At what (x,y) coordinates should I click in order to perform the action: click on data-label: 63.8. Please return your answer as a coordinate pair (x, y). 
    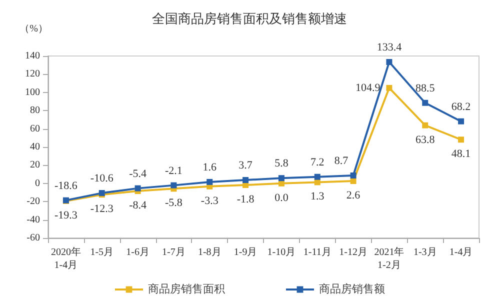
    Looking at the image, I should click on (426, 140).